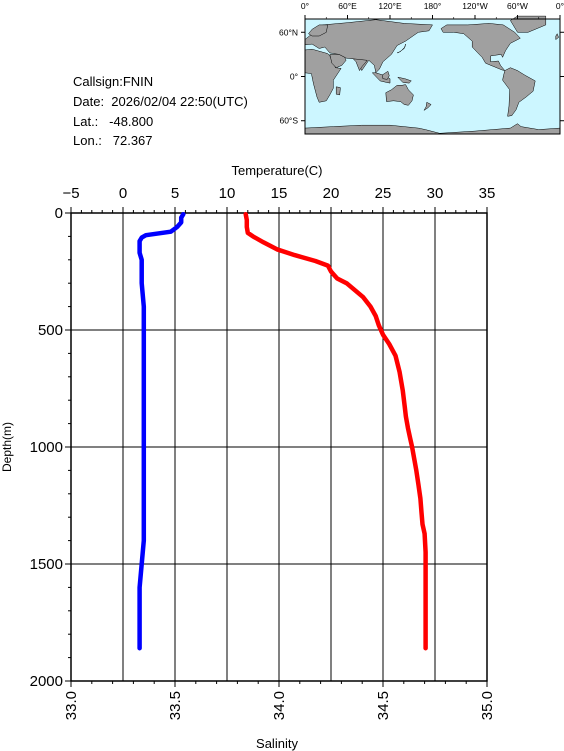  Describe the element at coordinates (421, 68) in the screenshot. I see `world-map: 0° 60°E 120°E 180° 120°W 60°W 0° 60°N 0° 60°S` at that location.